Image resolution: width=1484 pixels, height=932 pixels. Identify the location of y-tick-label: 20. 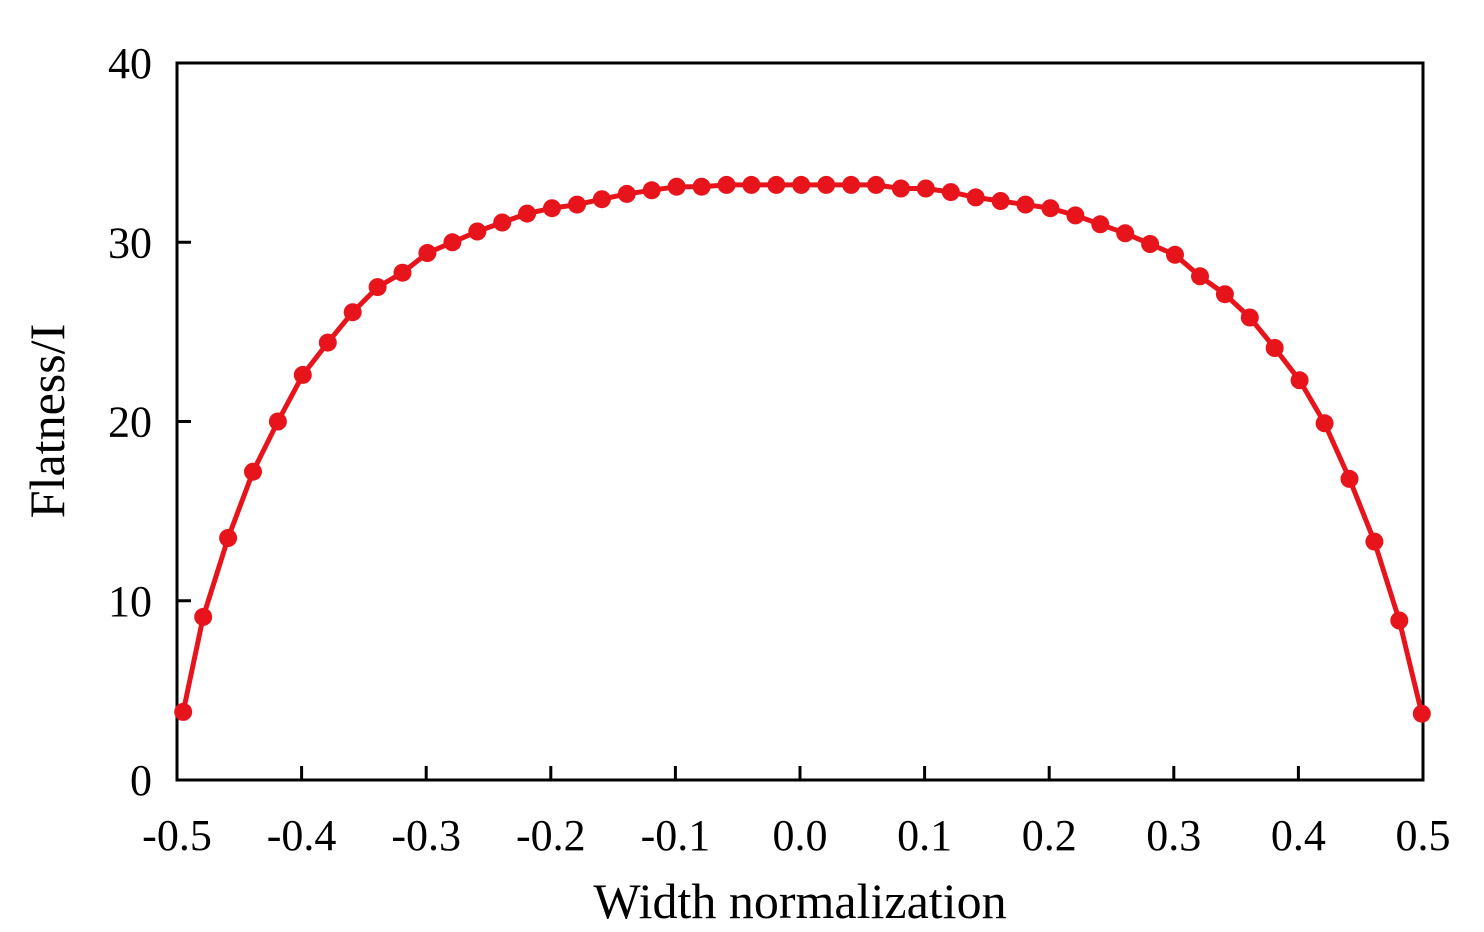
(130, 422).